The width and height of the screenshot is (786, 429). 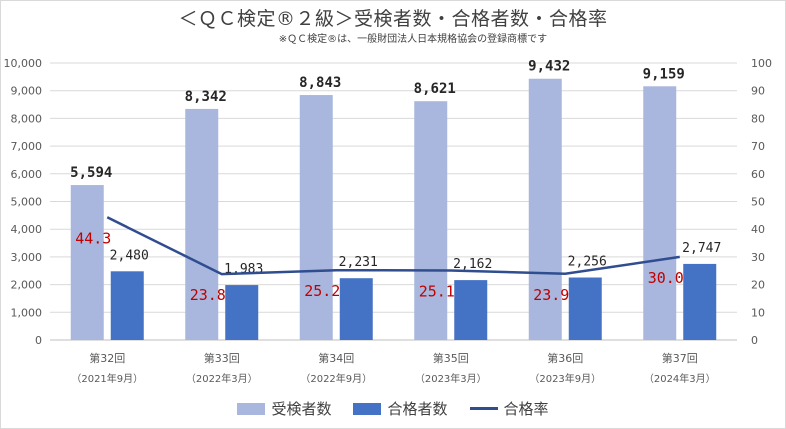 What do you see at coordinates (437, 291) in the screenshot?
I see `data-label-pass-rate: 25.1` at bounding box center [437, 291].